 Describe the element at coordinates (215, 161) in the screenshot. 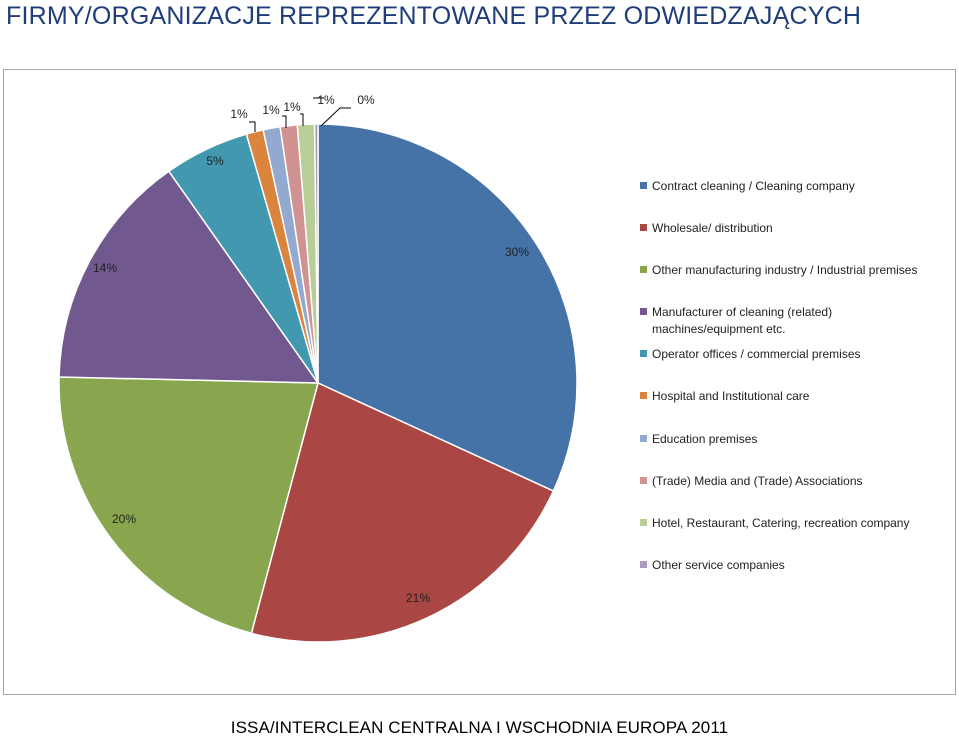

I see `slice-data-label: 5%` at that location.